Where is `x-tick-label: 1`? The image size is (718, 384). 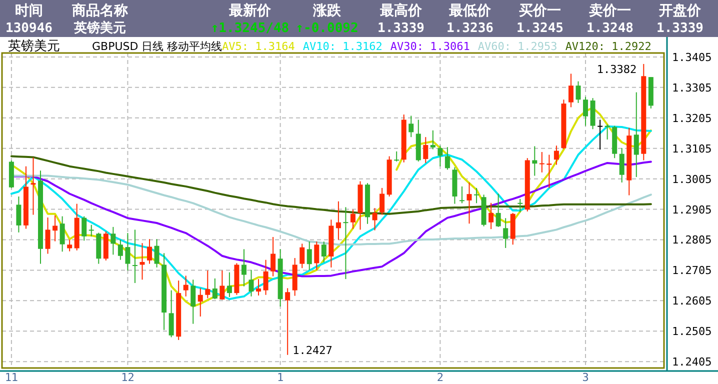 x-tick-label: 1 is located at coordinates (280, 377).